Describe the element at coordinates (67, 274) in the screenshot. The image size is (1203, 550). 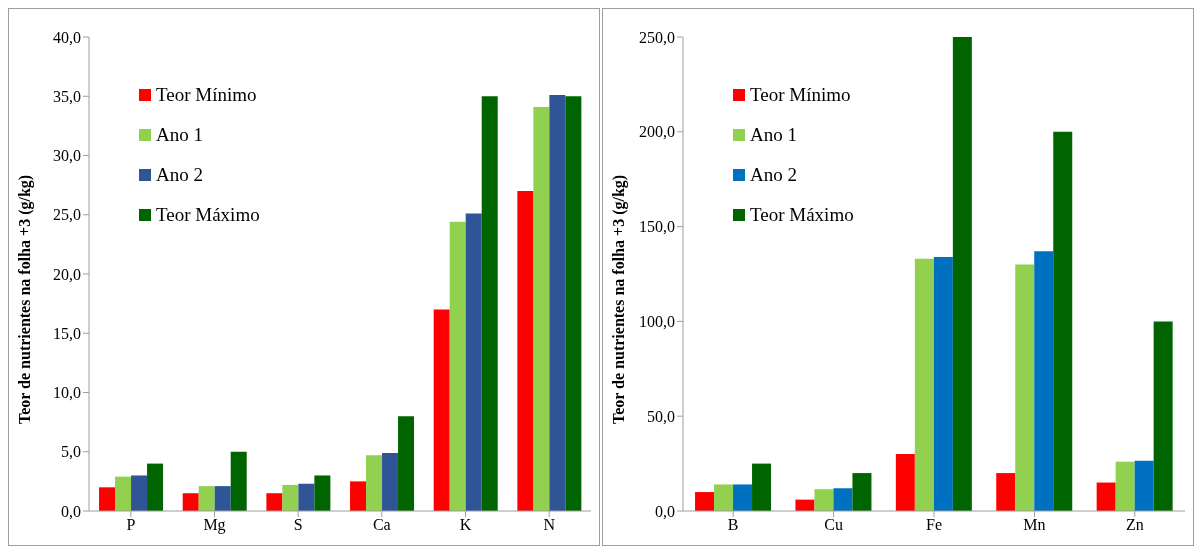
I see `y-tick-label: 20,0` at that location.